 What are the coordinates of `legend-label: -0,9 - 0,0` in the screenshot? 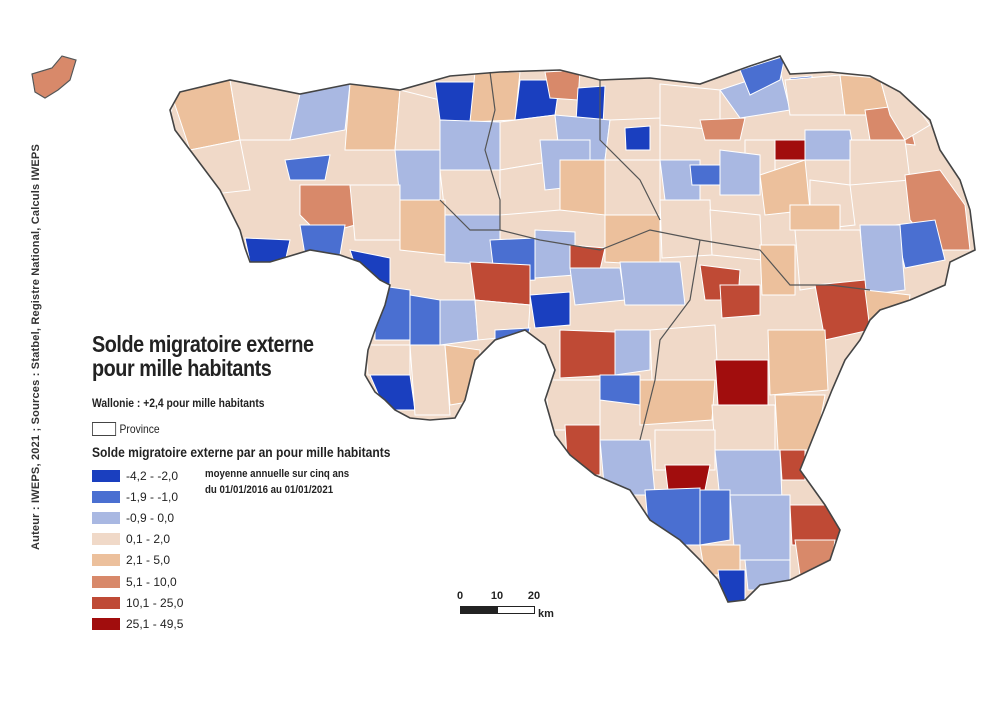 It's located at (150, 517).